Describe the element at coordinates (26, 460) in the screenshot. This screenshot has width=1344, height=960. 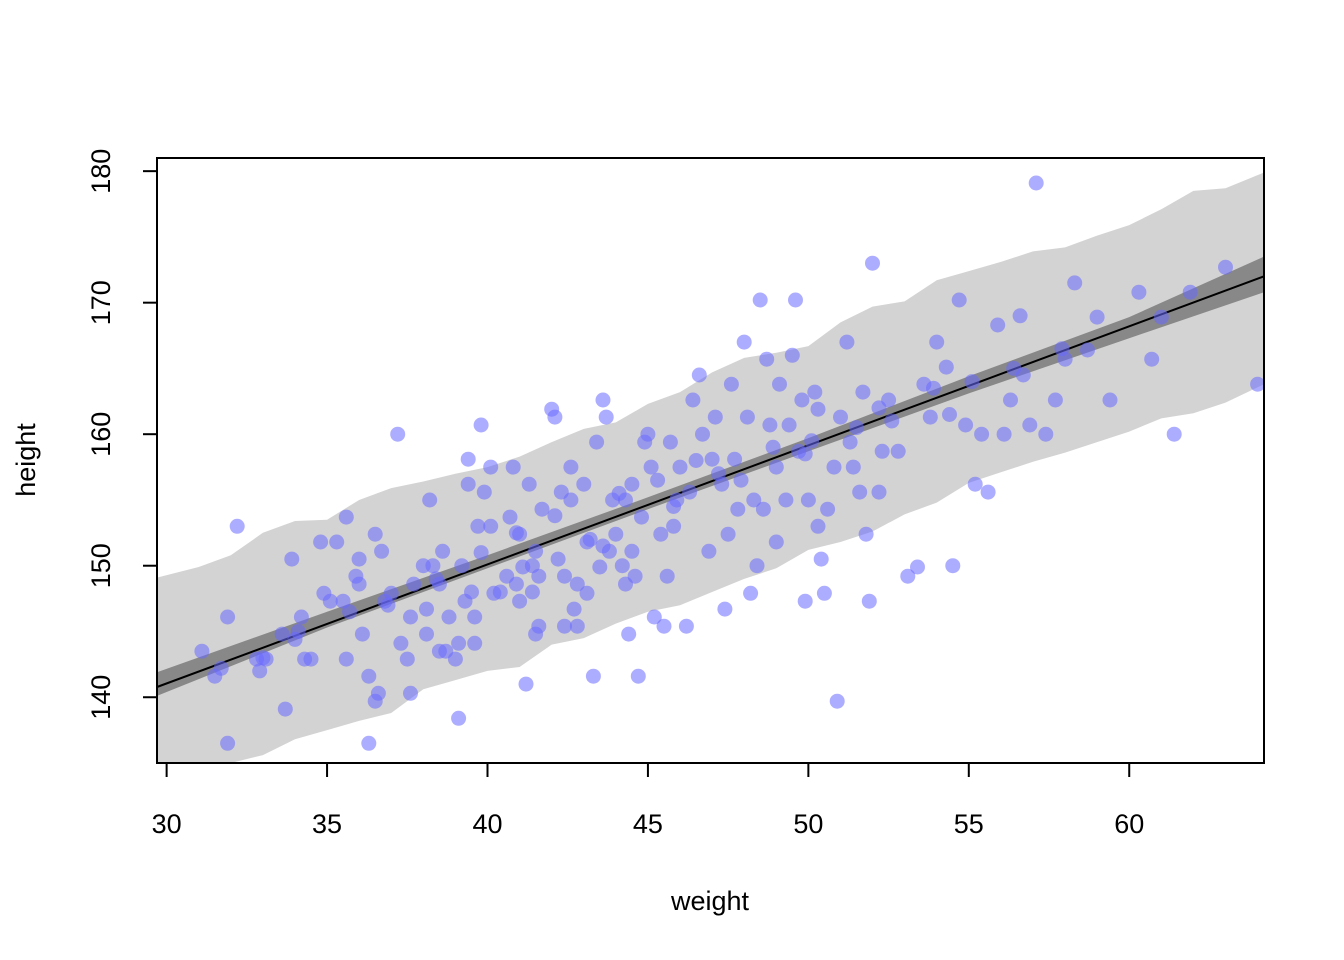
I see `y-axis-title: height` at that location.